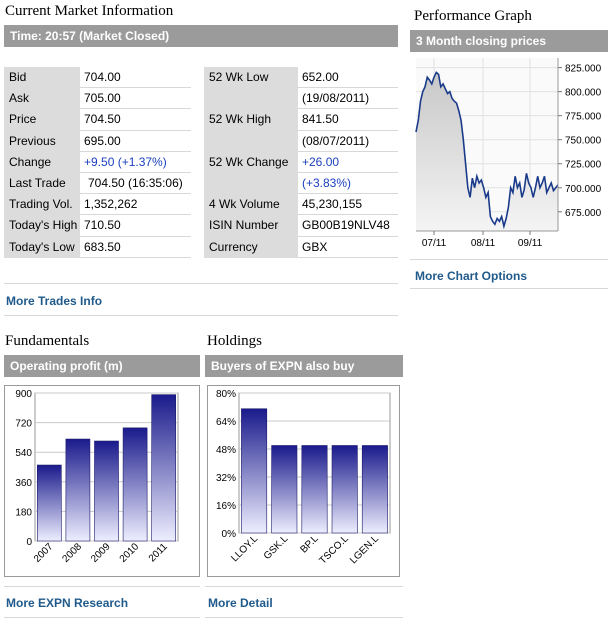 The height and width of the screenshot is (619, 611). I want to click on quote-value: 652.00, so click(348, 78).